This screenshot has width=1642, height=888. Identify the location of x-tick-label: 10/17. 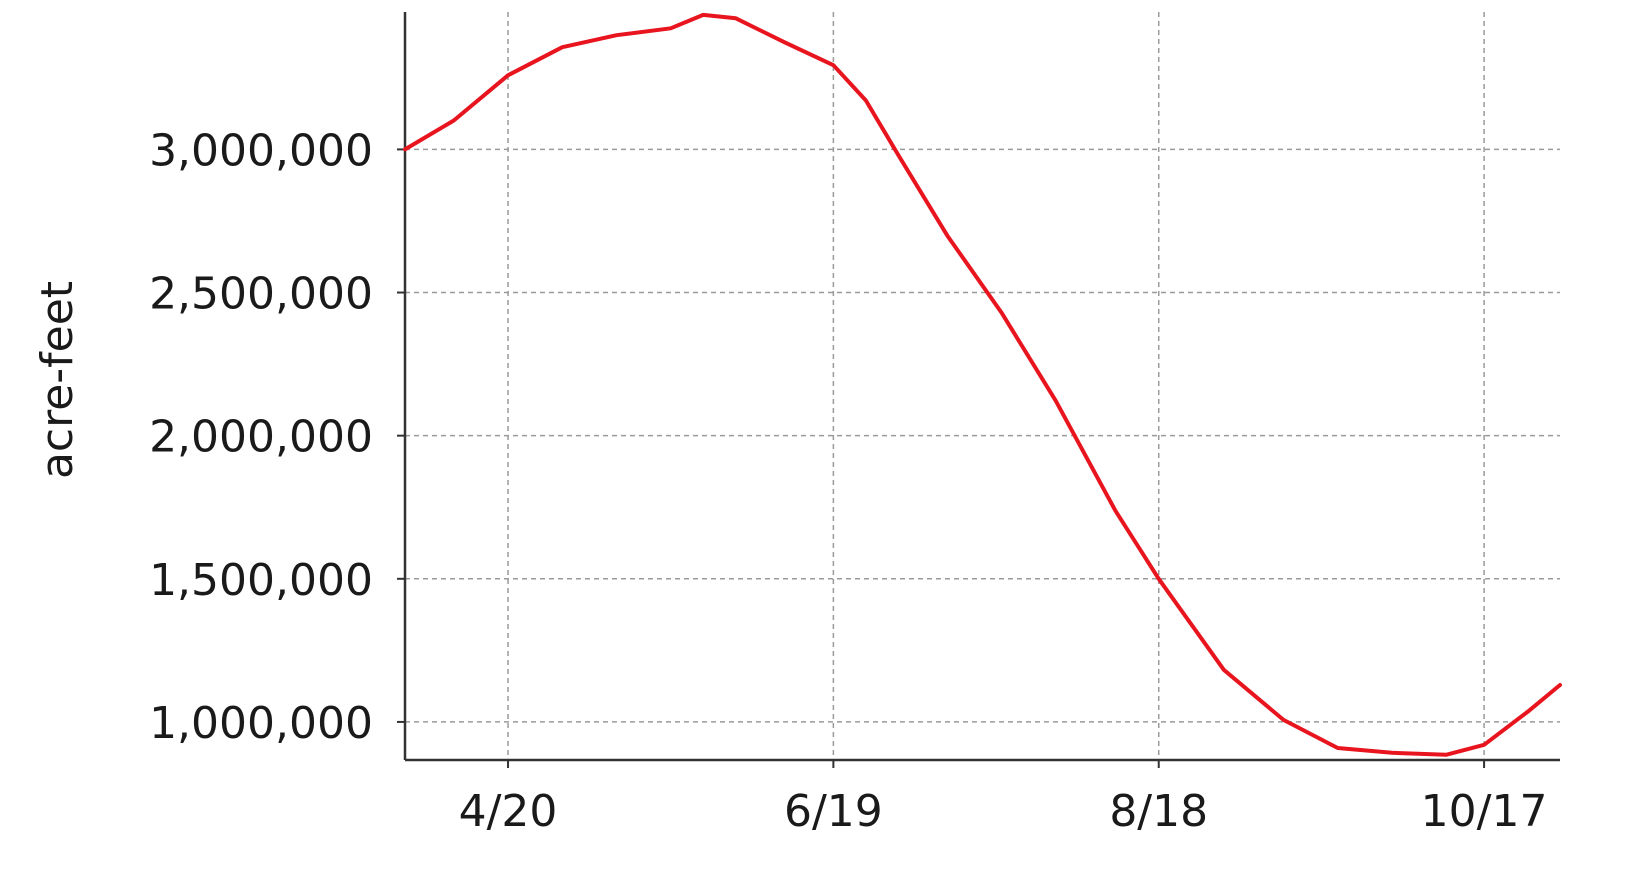
(1484, 811).